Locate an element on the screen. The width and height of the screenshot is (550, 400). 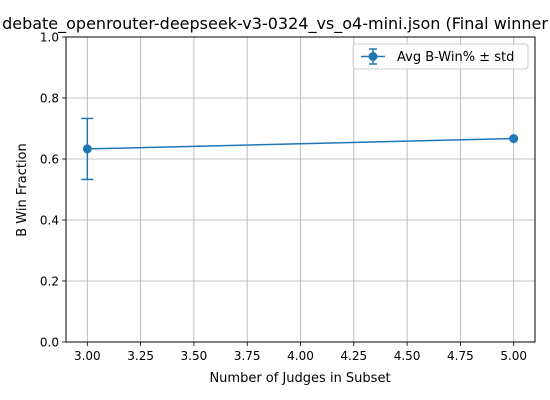
x-tick-label: 3.00 is located at coordinates (87, 356).